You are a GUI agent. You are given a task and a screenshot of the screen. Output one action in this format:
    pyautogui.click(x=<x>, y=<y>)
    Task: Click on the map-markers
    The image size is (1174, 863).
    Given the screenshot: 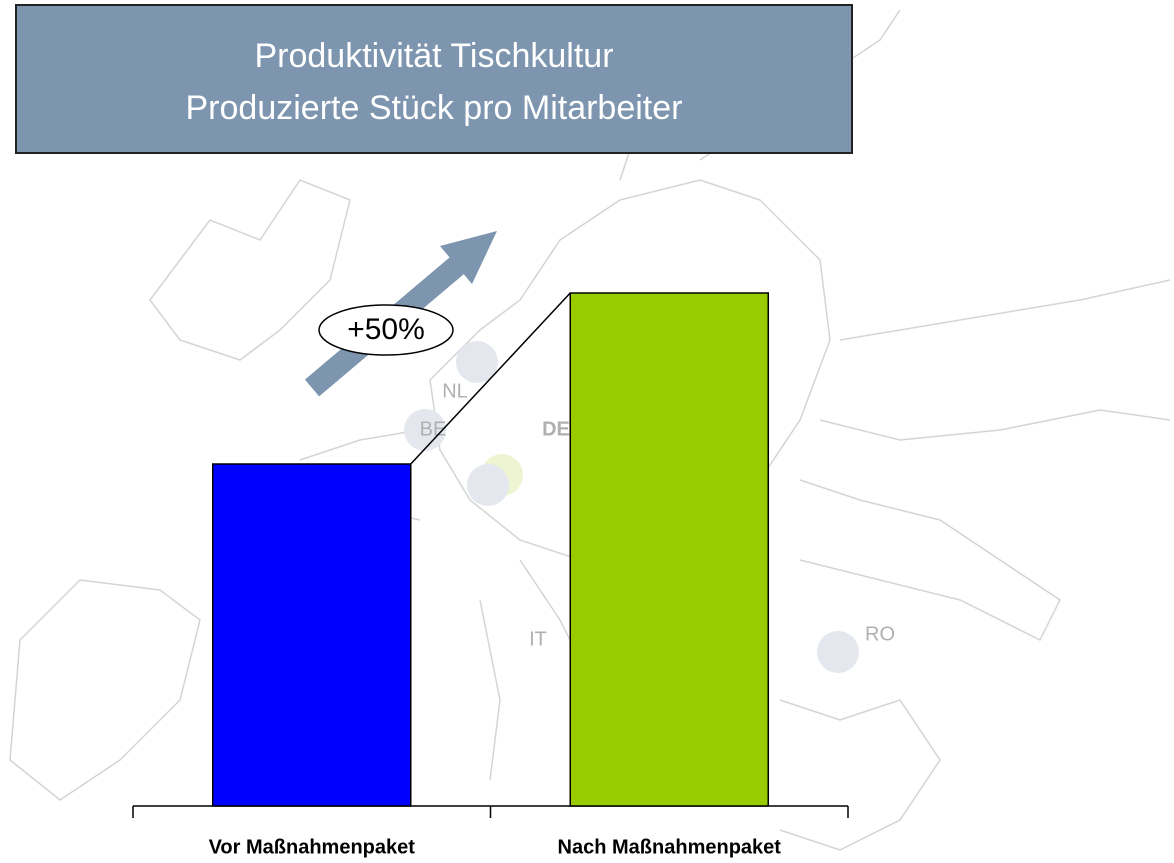 What is the action you would take?
    pyautogui.click(x=631, y=507)
    